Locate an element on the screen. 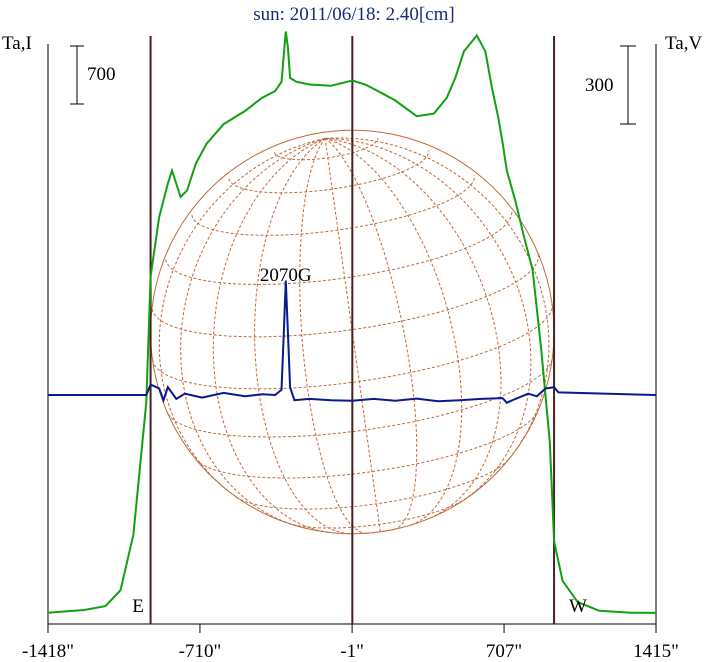 Image resolution: width=708 pixels, height=662 pixels. west-limb-label: W is located at coordinates (578, 606).